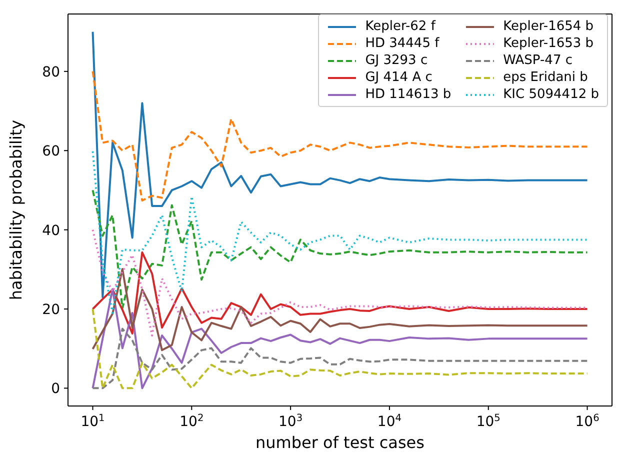  I want to click on y-tick-label: 80, so click(51, 72).